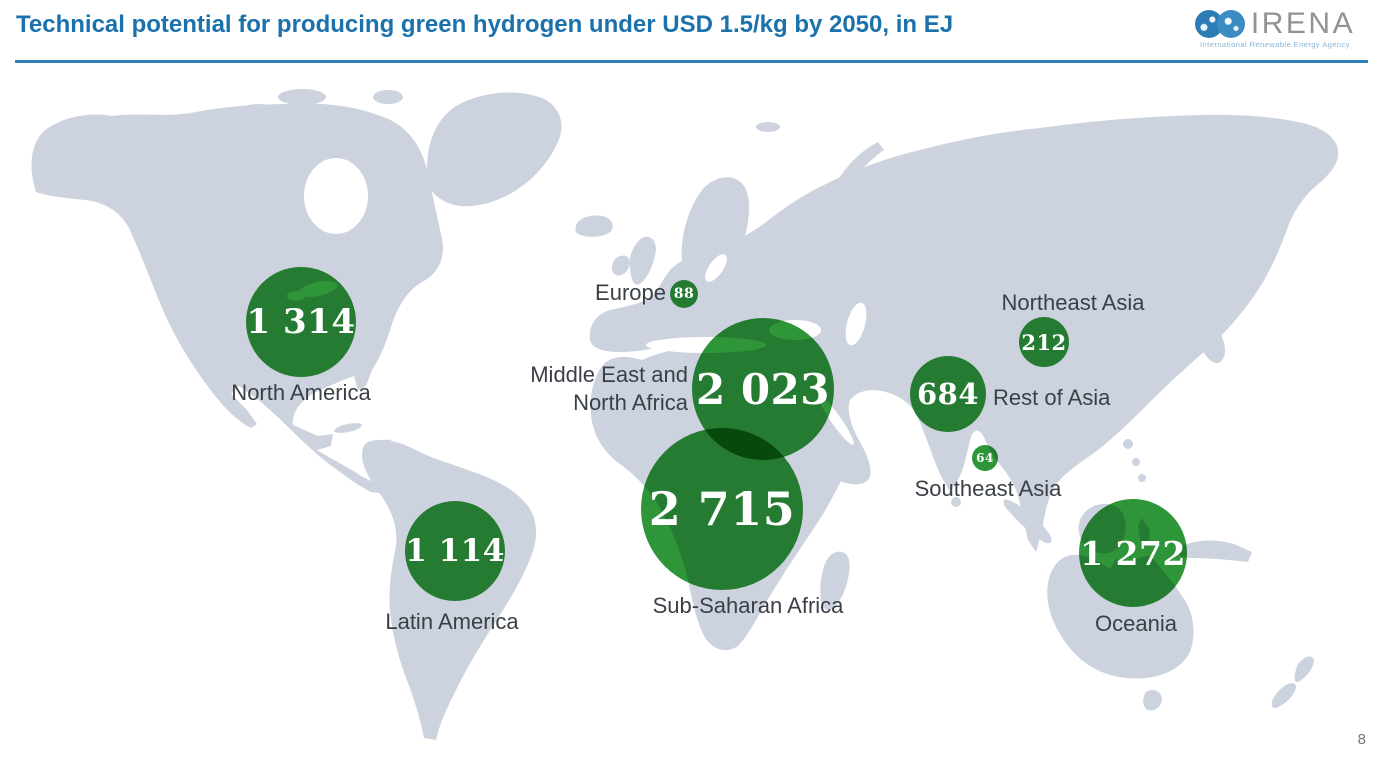  What do you see at coordinates (988, 488) in the screenshot?
I see `region-label-southeast-asia: Southeast Asia` at bounding box center [988, 488].